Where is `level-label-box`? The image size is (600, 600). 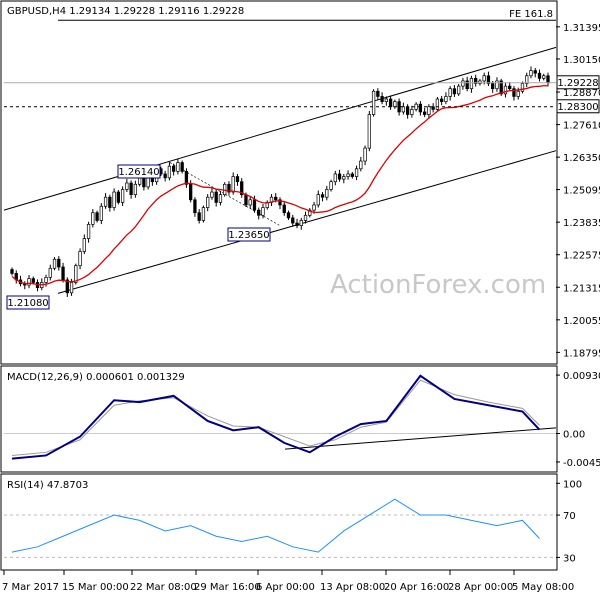 level-label-box is located at coordinates (578, 106).